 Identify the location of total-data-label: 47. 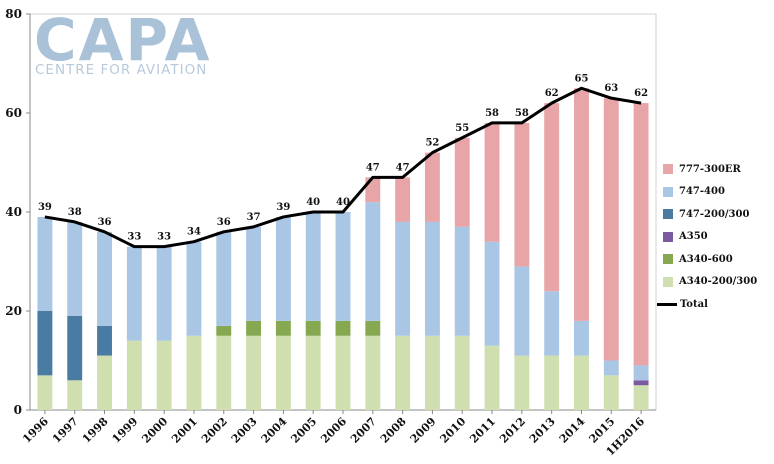
(373, 167).